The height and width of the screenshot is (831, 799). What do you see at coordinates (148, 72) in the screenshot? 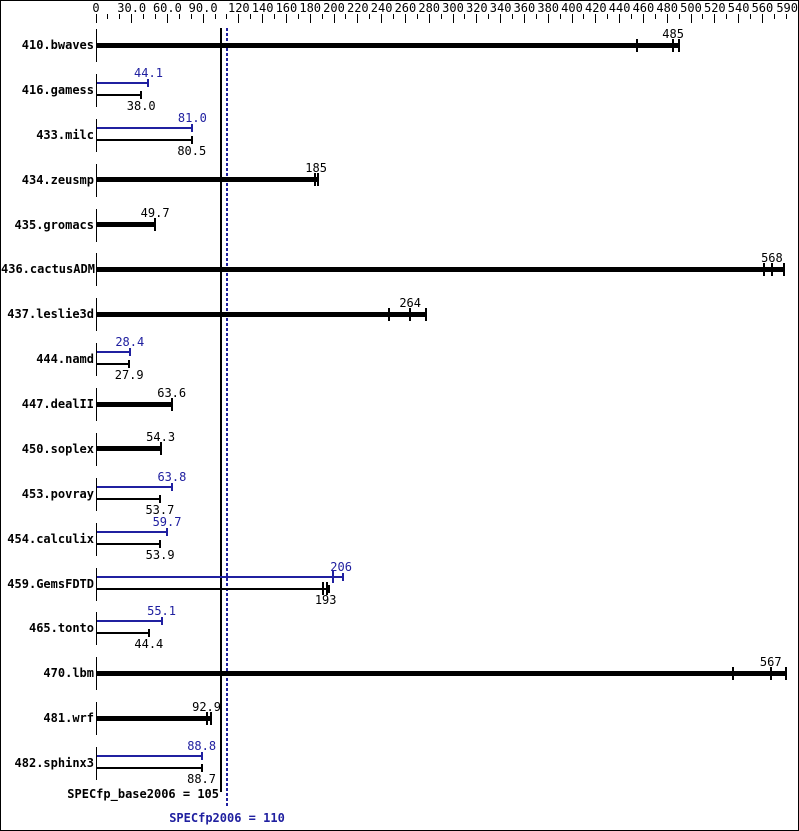
I see `bar-value-label: 44.1` at bounding box center [148, 72].